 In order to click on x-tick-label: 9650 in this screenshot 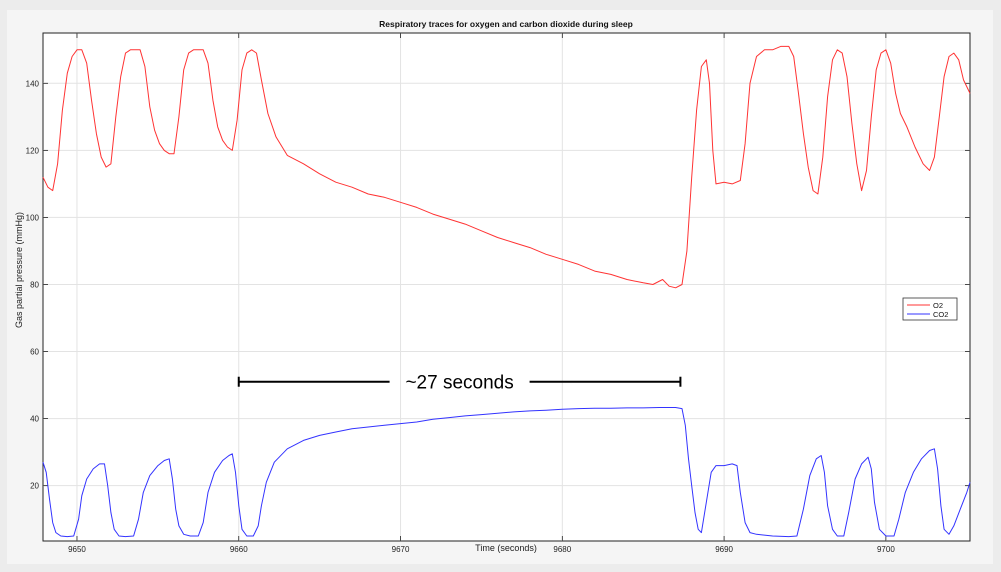, I will do `click(77, 549)`.